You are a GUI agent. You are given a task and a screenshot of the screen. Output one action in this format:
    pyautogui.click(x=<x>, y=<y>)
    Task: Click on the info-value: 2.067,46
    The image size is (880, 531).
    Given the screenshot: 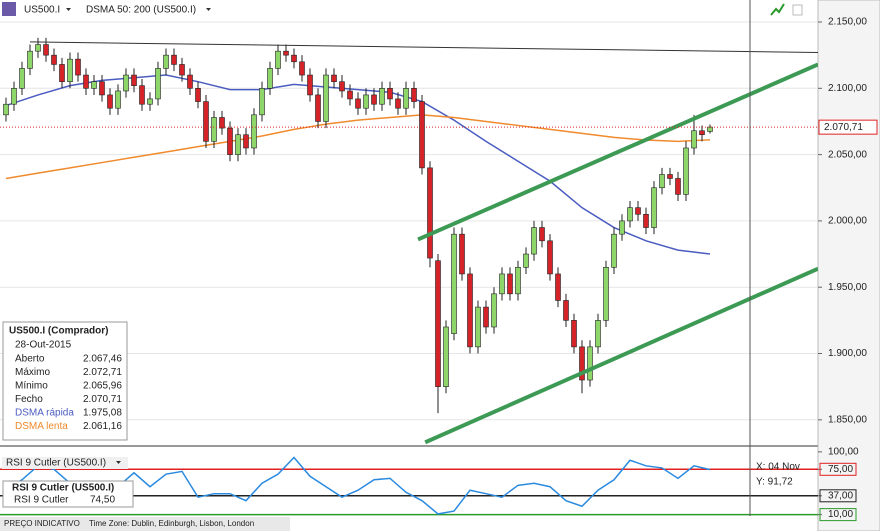 What is the action you would take?
    pyautogui.click(x=102, y=359)
    